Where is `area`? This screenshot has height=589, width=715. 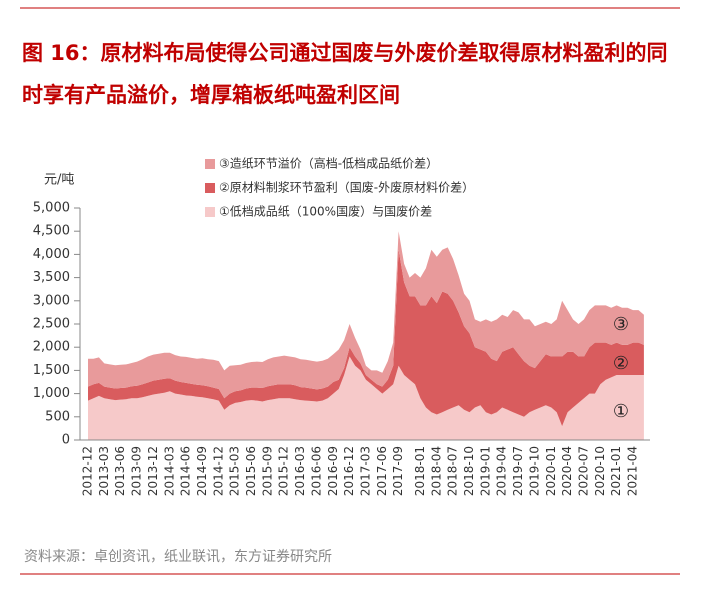 area is located at coordinates (366, 398).